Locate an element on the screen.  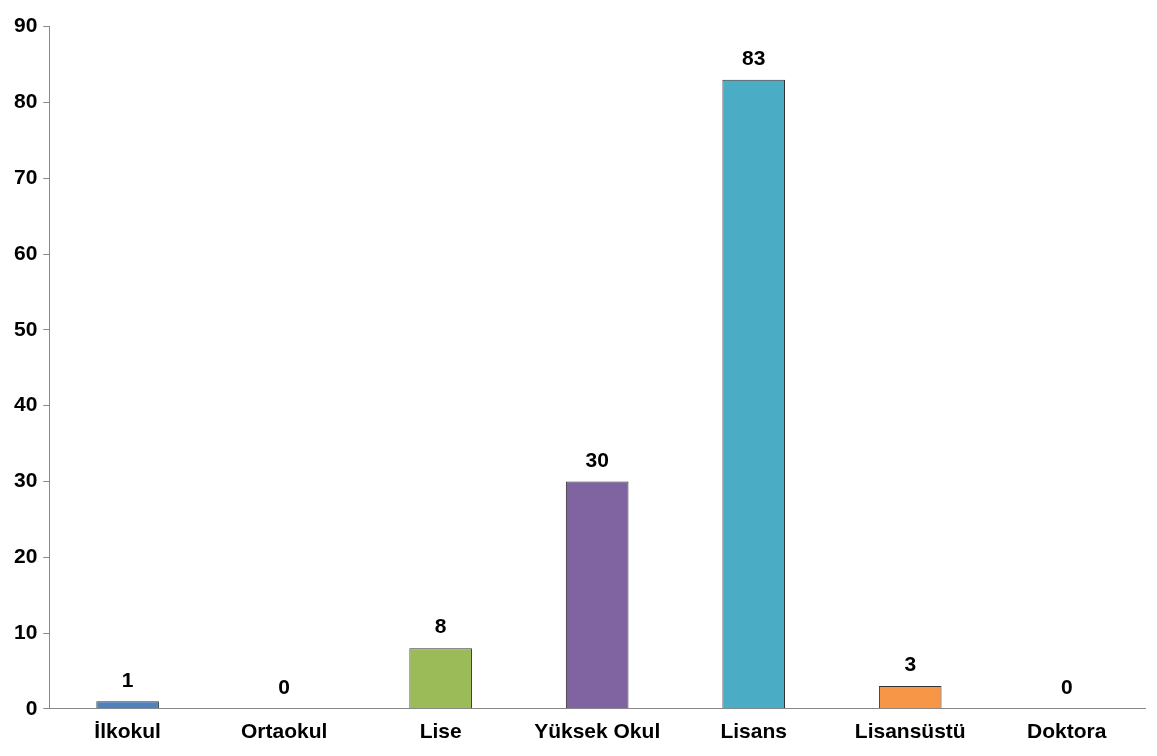
y-tick-label: 80 is located at coordinates (26, 101).